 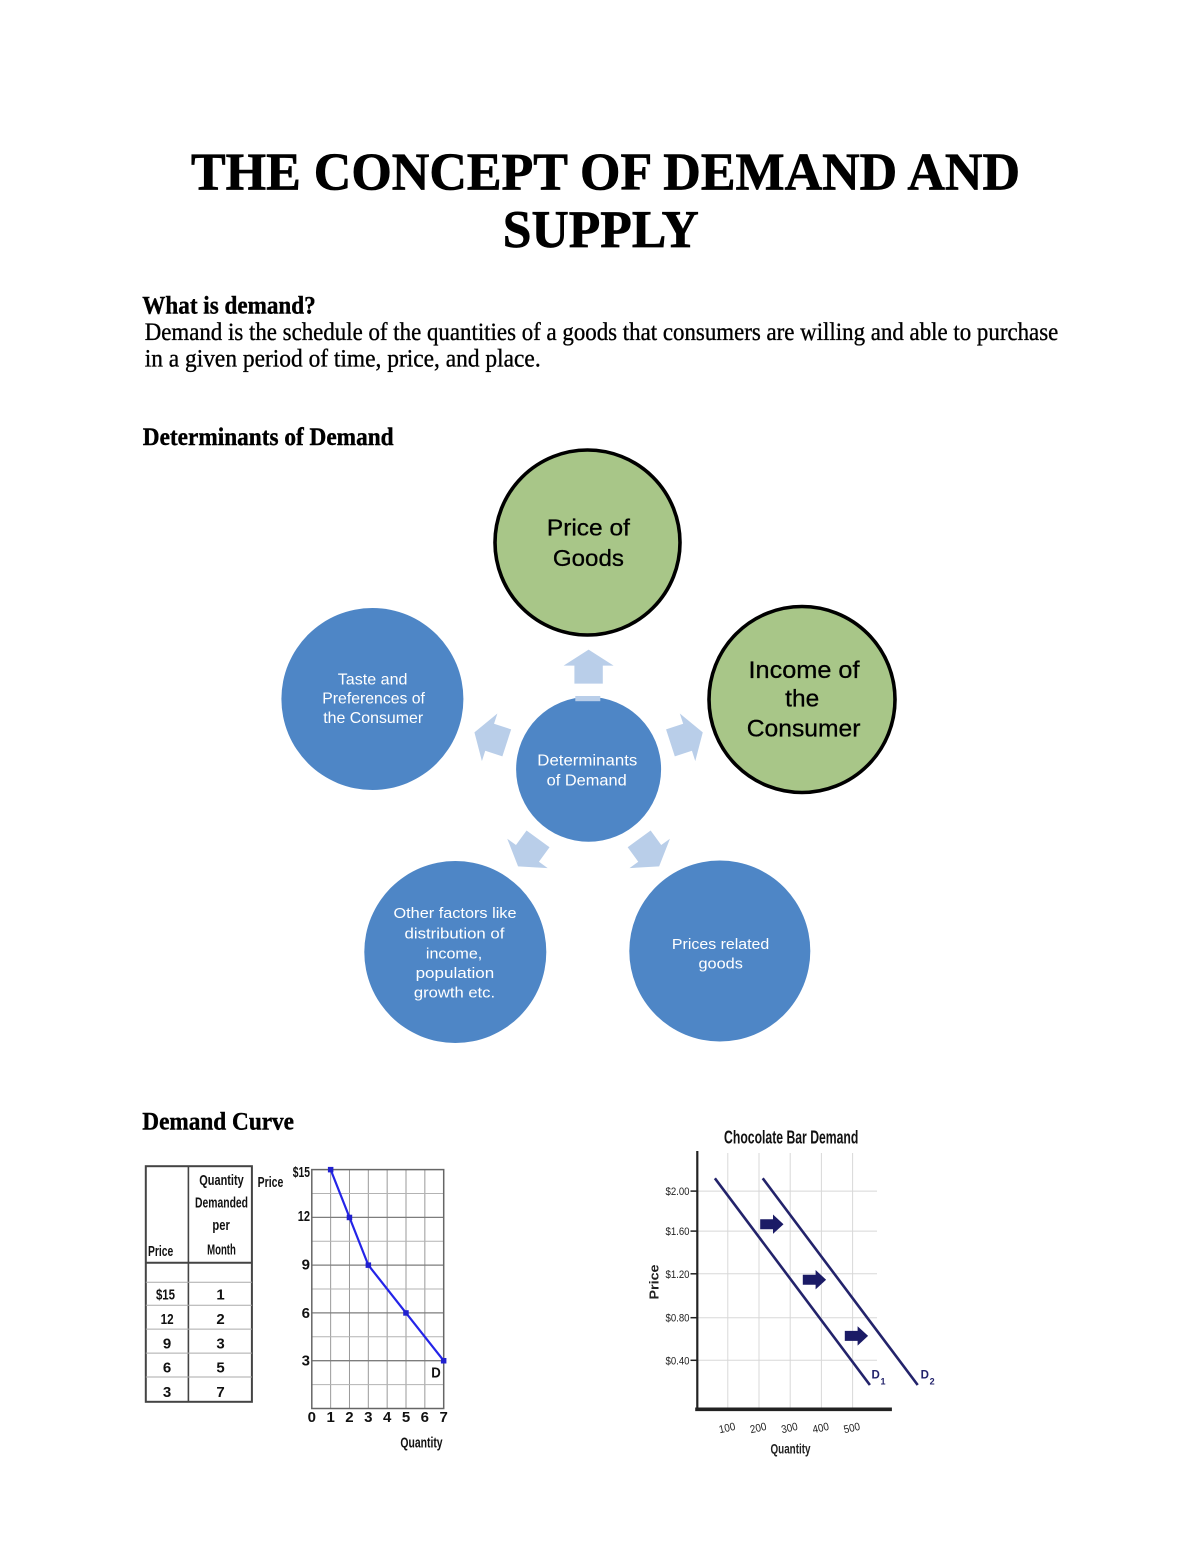 What do you see at coordinates (454, 953) in the screenshot?
I see `svg-text: income,` at bounding box center [454, 953].